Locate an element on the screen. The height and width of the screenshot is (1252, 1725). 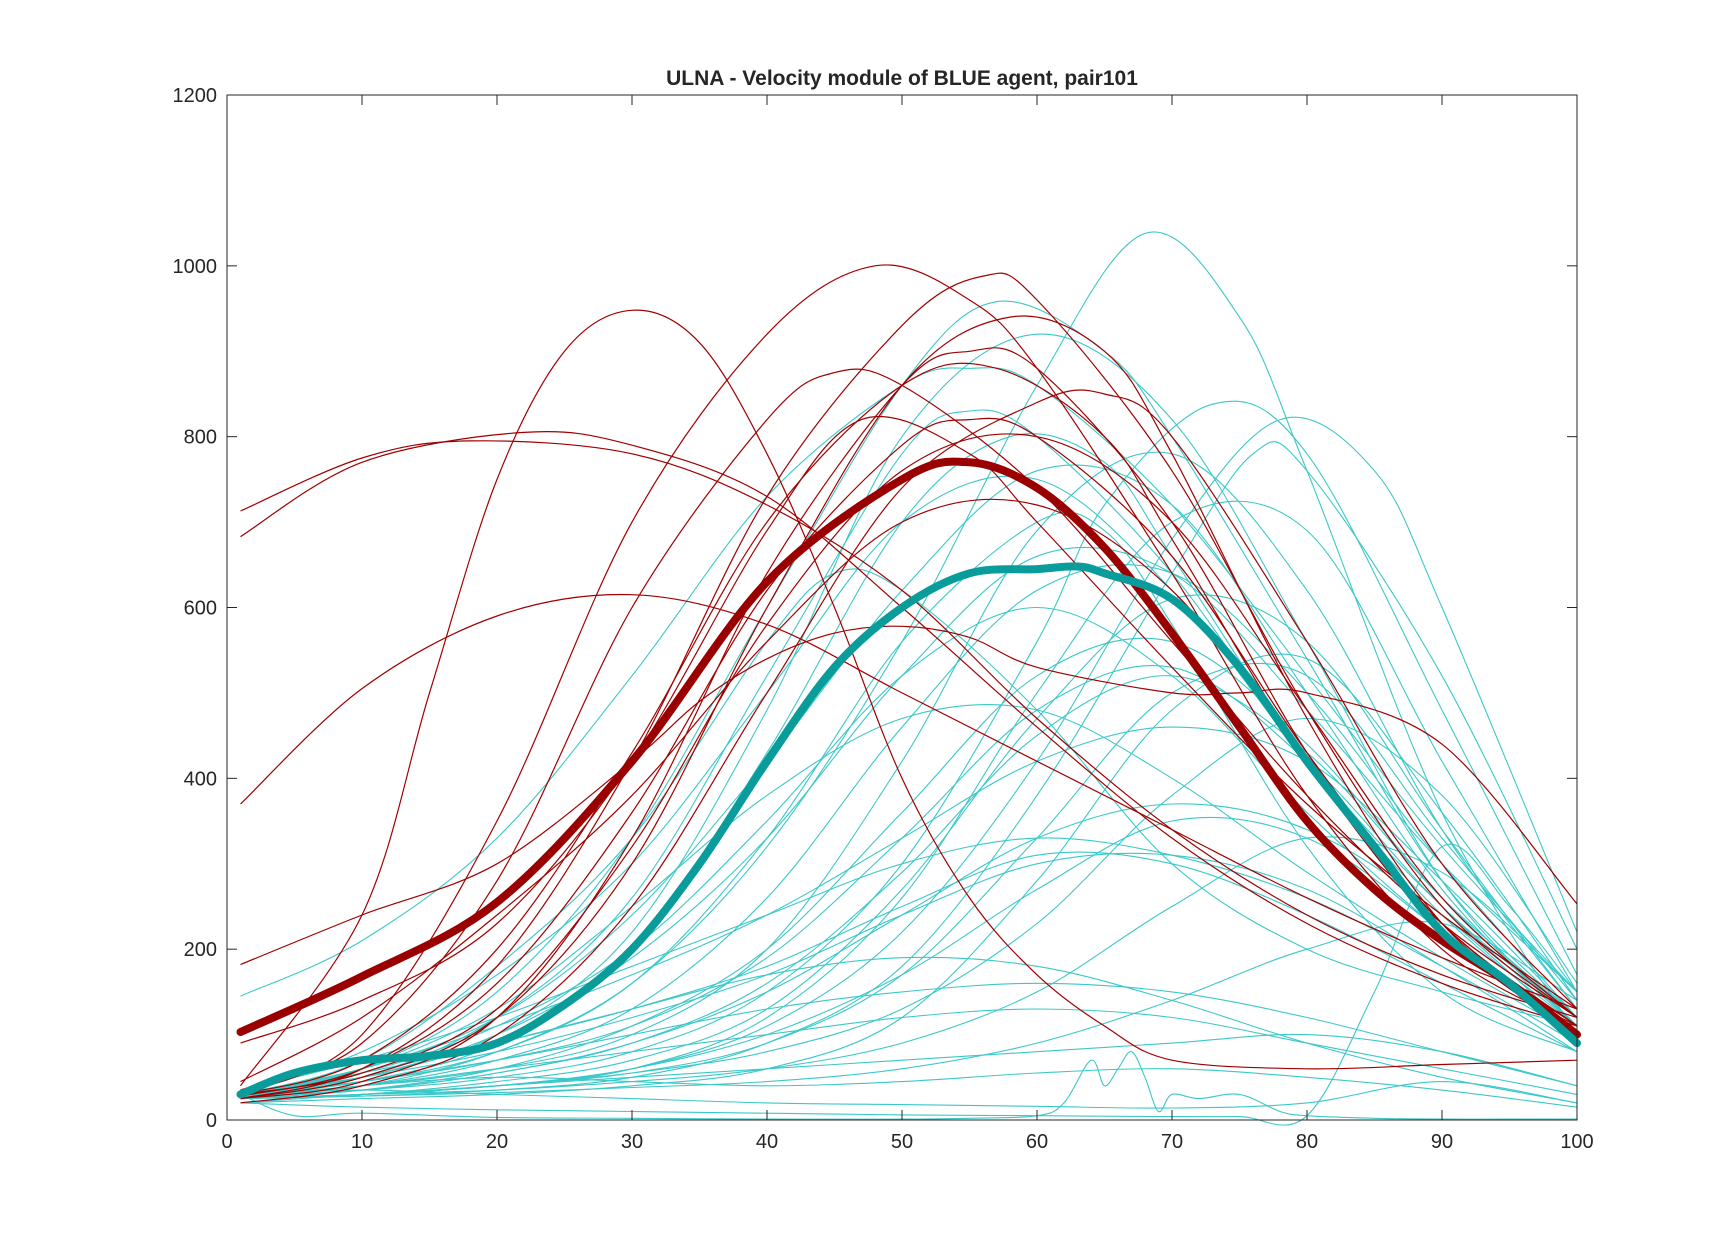
y-tick-label: 200 is located at coordinates (200, 950).